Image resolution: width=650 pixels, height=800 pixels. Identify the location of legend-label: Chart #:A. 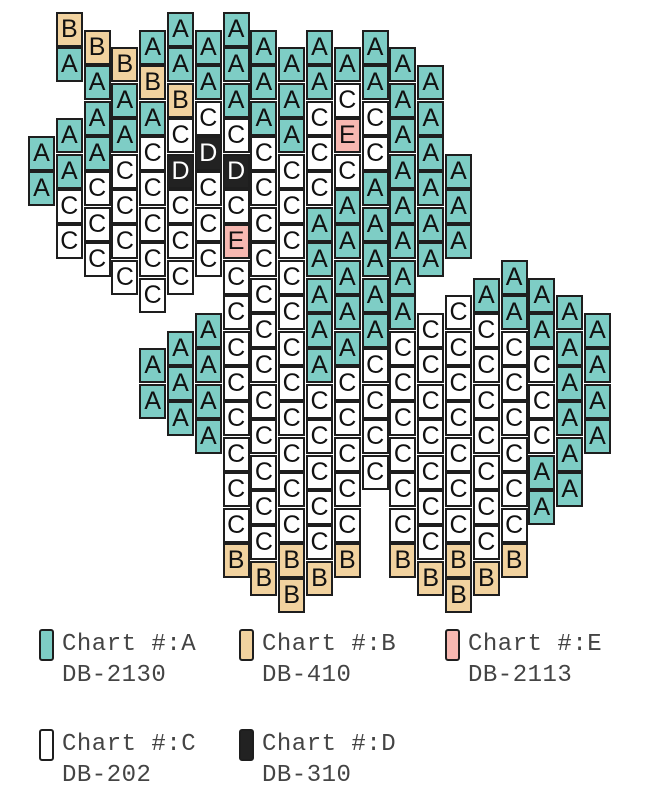
(129, 644).